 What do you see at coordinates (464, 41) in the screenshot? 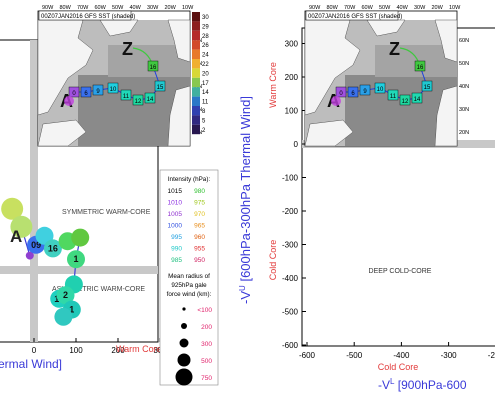
I see `inset-lat-label: 60N` at bounding box center [464, 41].